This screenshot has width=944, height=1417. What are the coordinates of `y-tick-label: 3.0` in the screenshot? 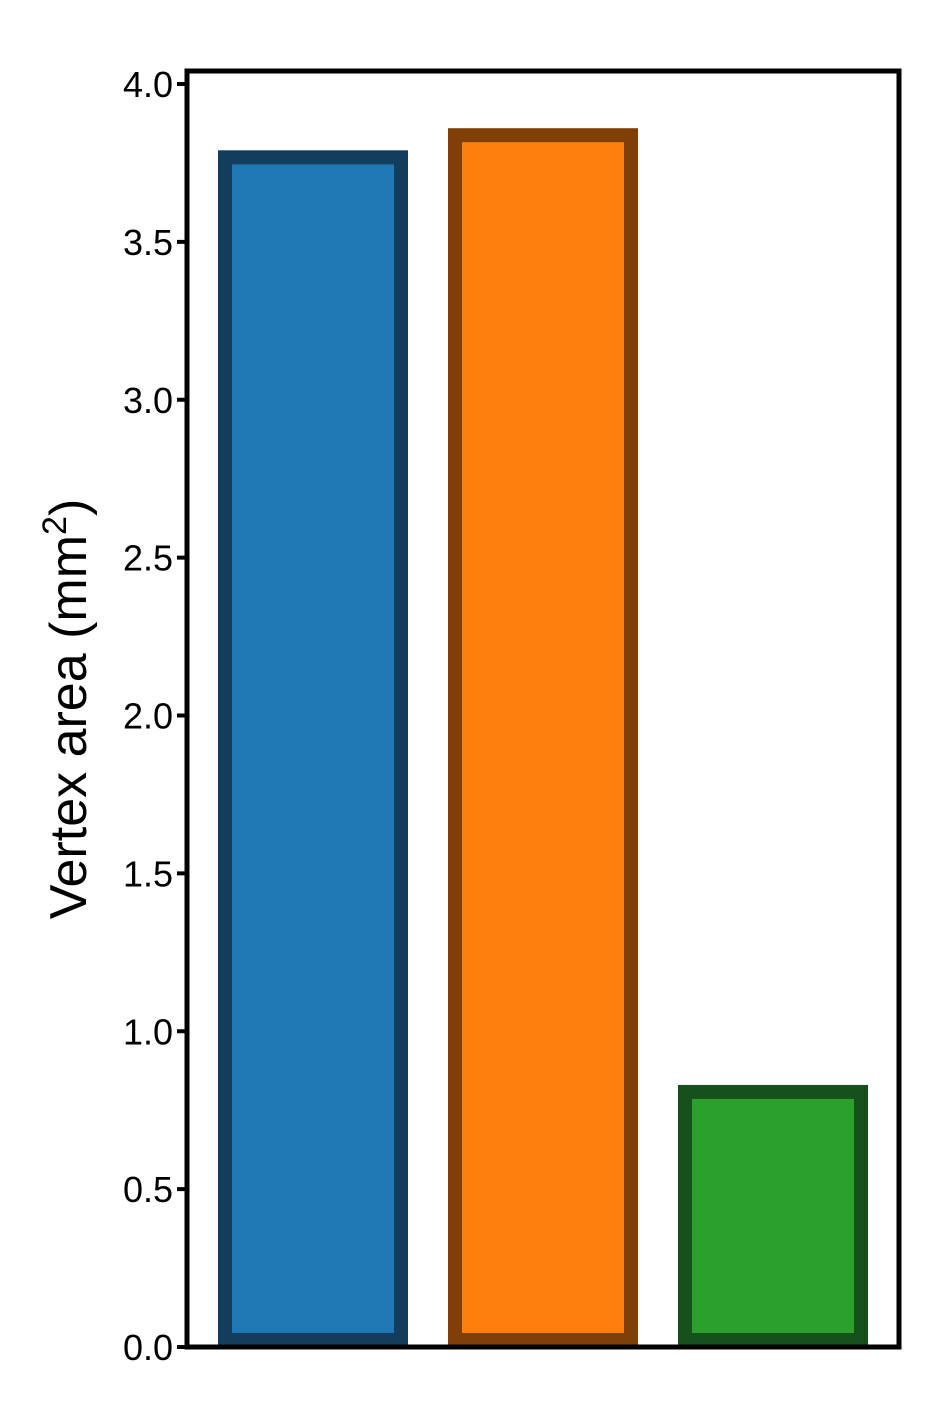 It's located at (148, 400).